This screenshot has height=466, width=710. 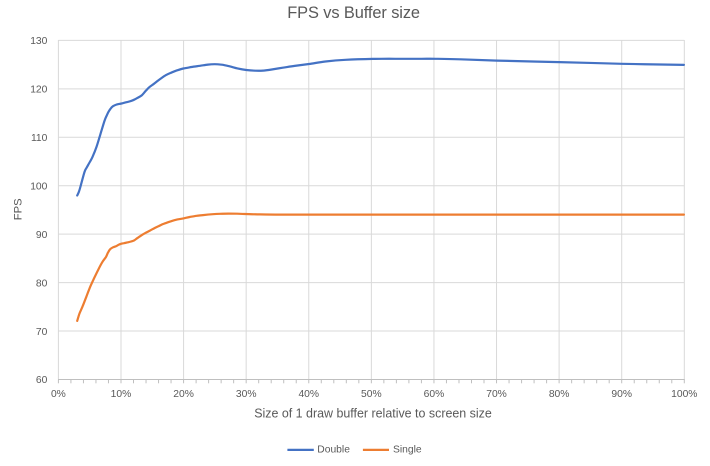 I want to click on svg-text: 10%, so click(x=121, y=394).